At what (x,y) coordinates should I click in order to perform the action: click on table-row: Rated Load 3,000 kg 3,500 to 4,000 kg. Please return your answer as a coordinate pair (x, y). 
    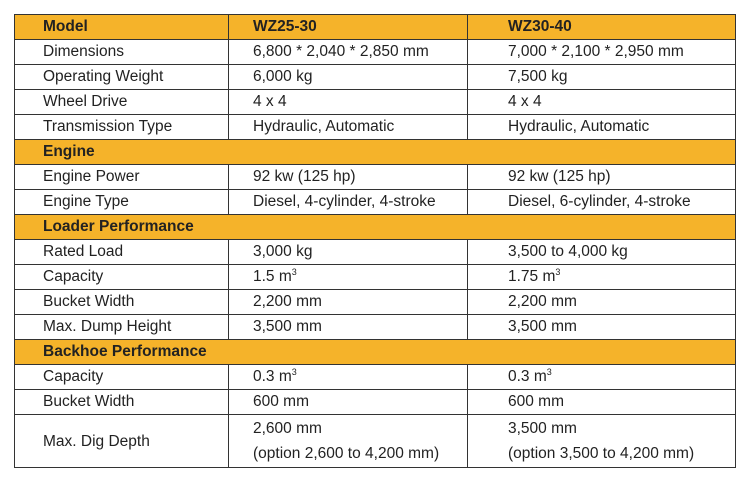
    Looking at the image, I should click on (375, 252).